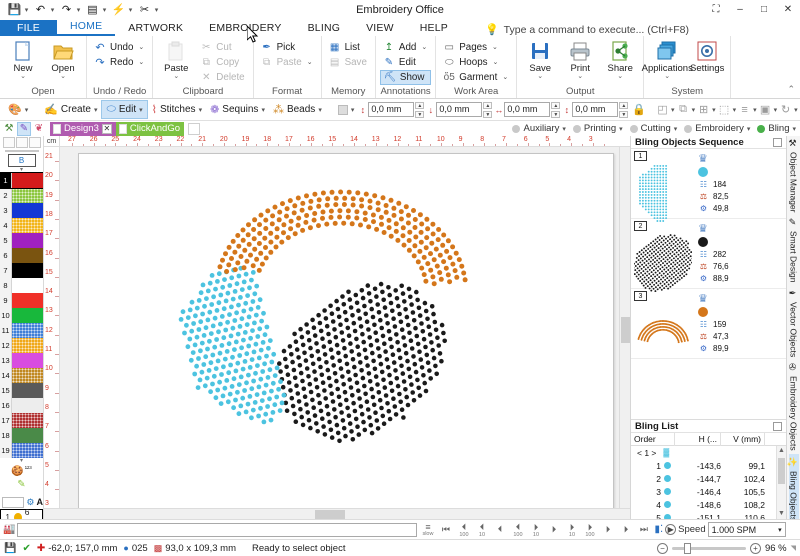 The height and width of the screenshot is (556, 800). Describe the element at coordinates (28, 28) in the screenshot. I see `ribbon-tab-file: FILE` at that location.